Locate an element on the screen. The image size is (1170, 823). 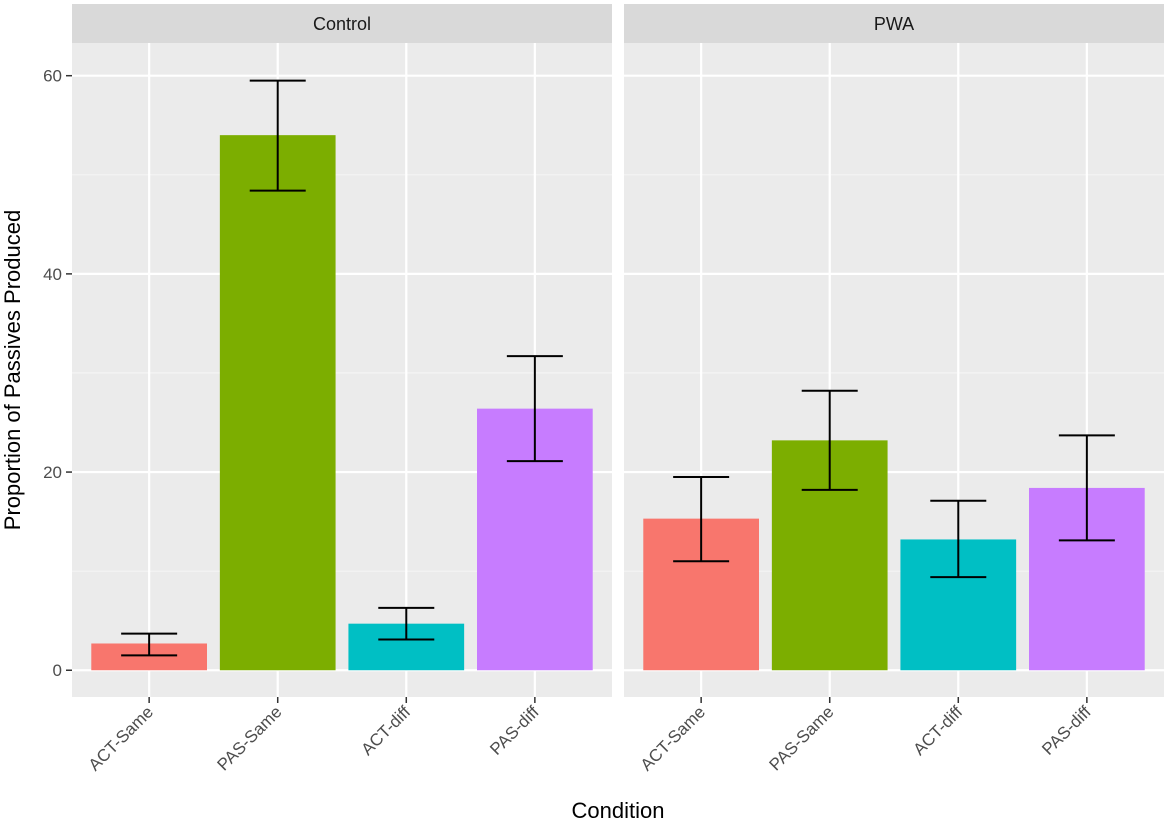
strip-control is located at coordinates (342, 23).